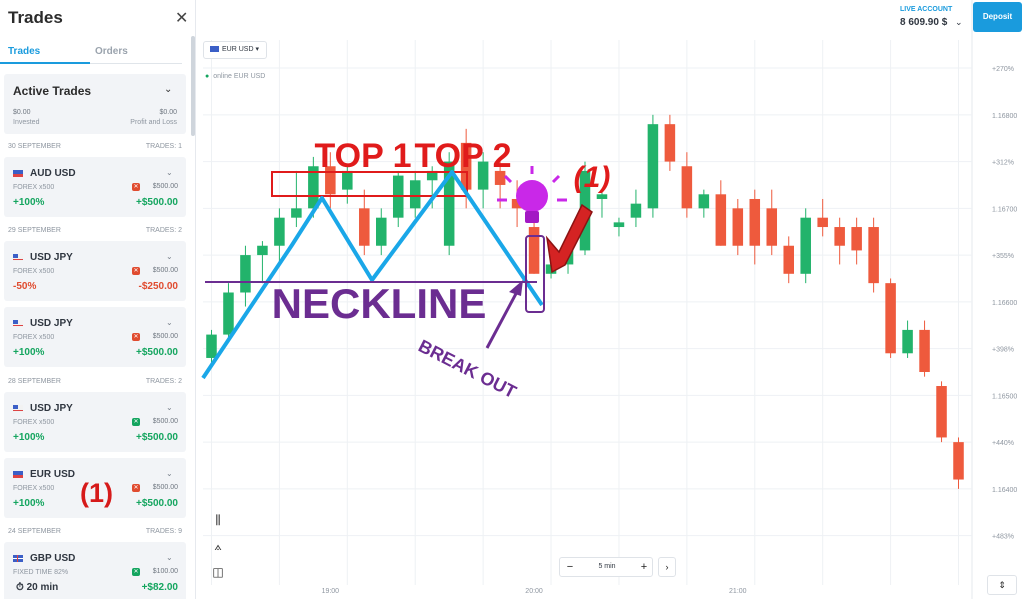 The width and height of the screenshot is (1024, 599). I want to click on axis-scale-icon: ⇕, so click(1002, 585).